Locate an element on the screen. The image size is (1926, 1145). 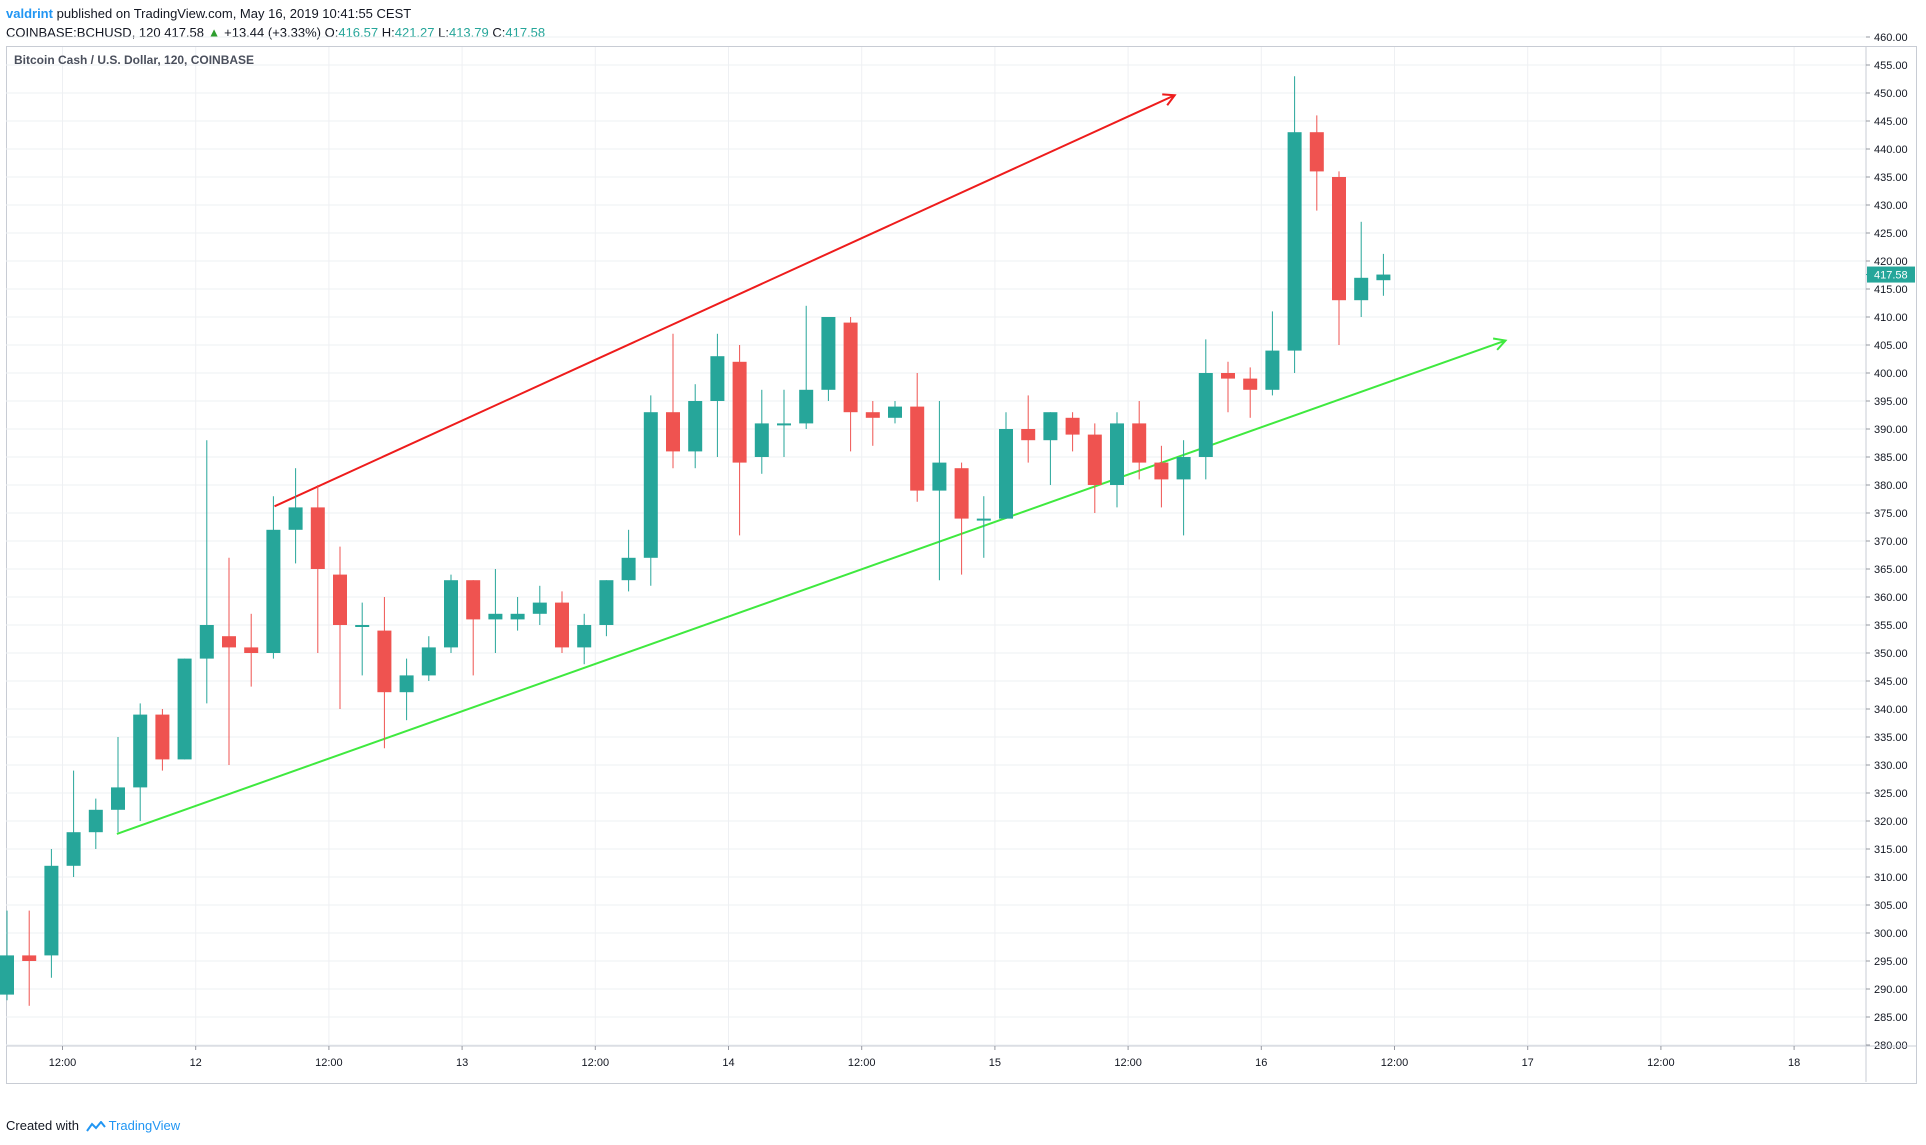
time-tick-label: 17 is located at coordinates (1528, 1063).